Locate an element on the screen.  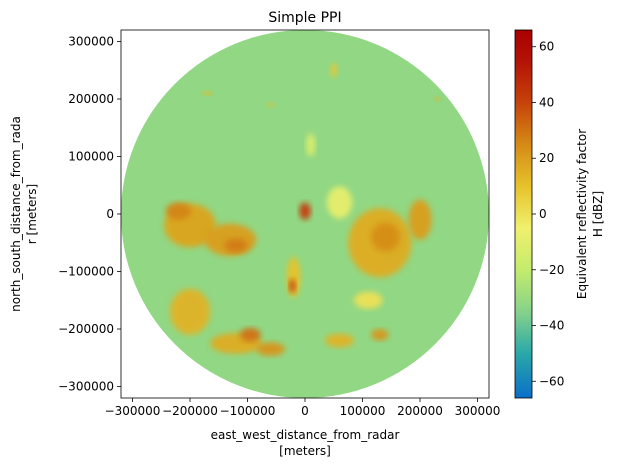
colorbar-label-unit: H [dBZ] is located at coordinates (598, 214).